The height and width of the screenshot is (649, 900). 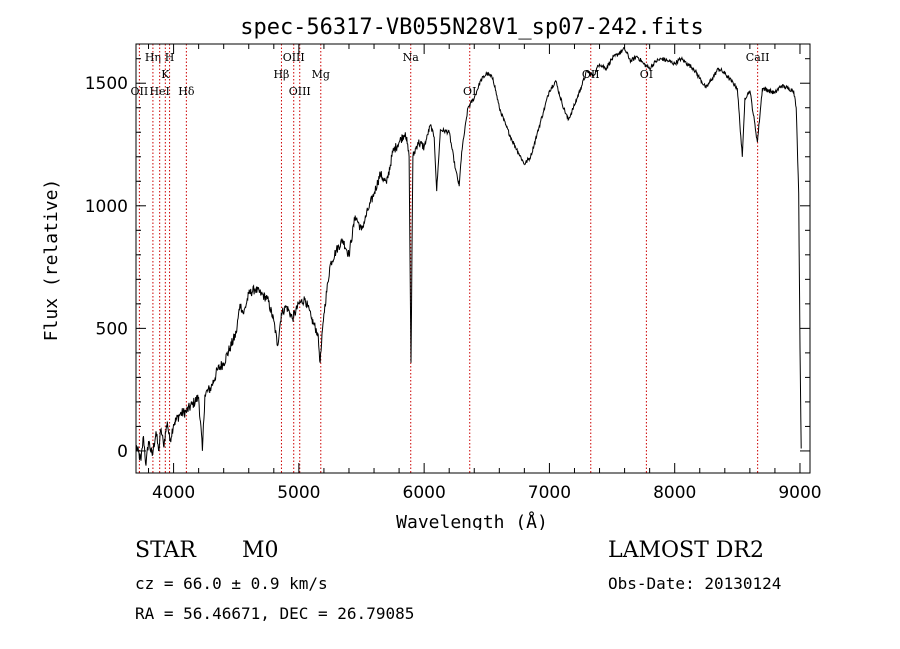 I want to click on line-marker-label: HeI, so click(x=159, y=91).